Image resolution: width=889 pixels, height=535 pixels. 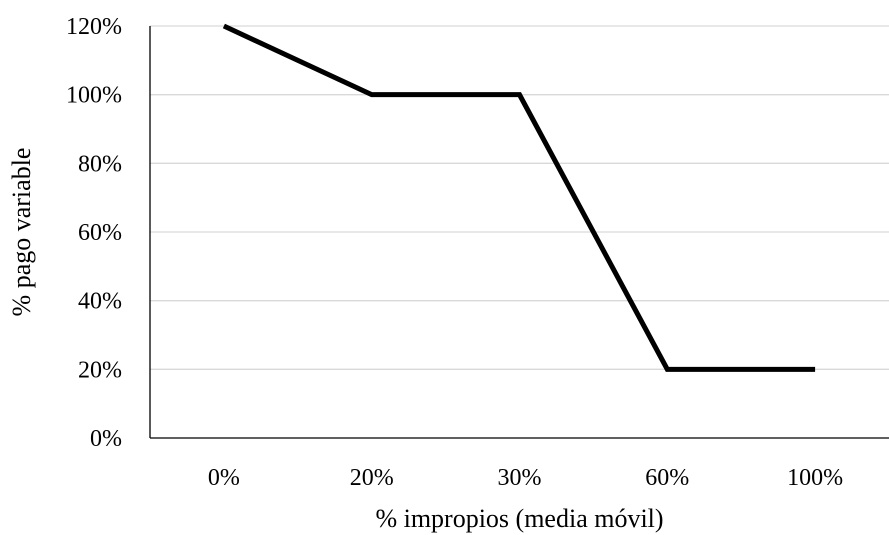 What do you see at coordinates (372, 478) in the screenshot?
I see `x-tick-label: 20%` at bounding box center [372, 478].